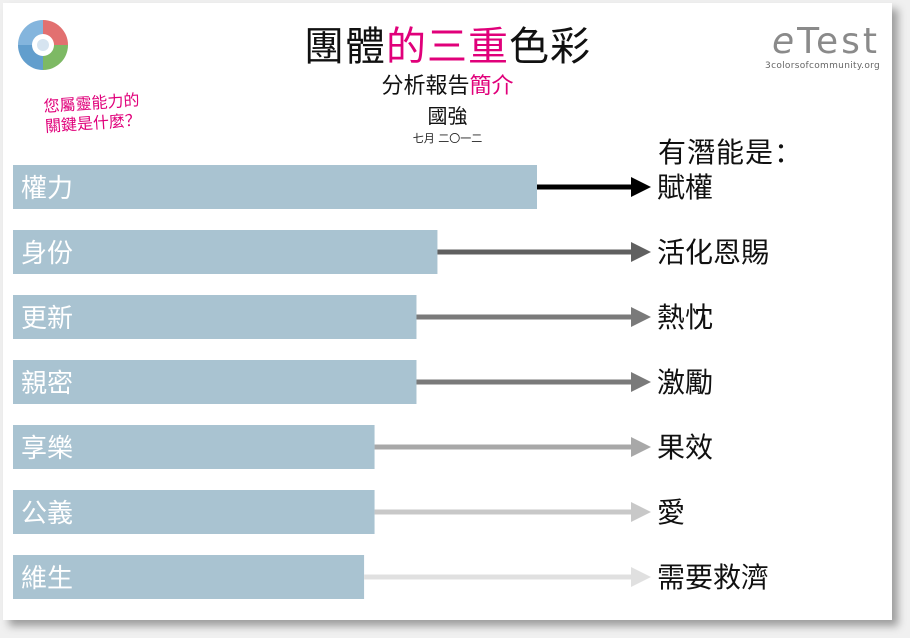  Describe the element at coordinates (713, 577) in the screenshot. I see `result-label-6: 需要救濟` at that location.